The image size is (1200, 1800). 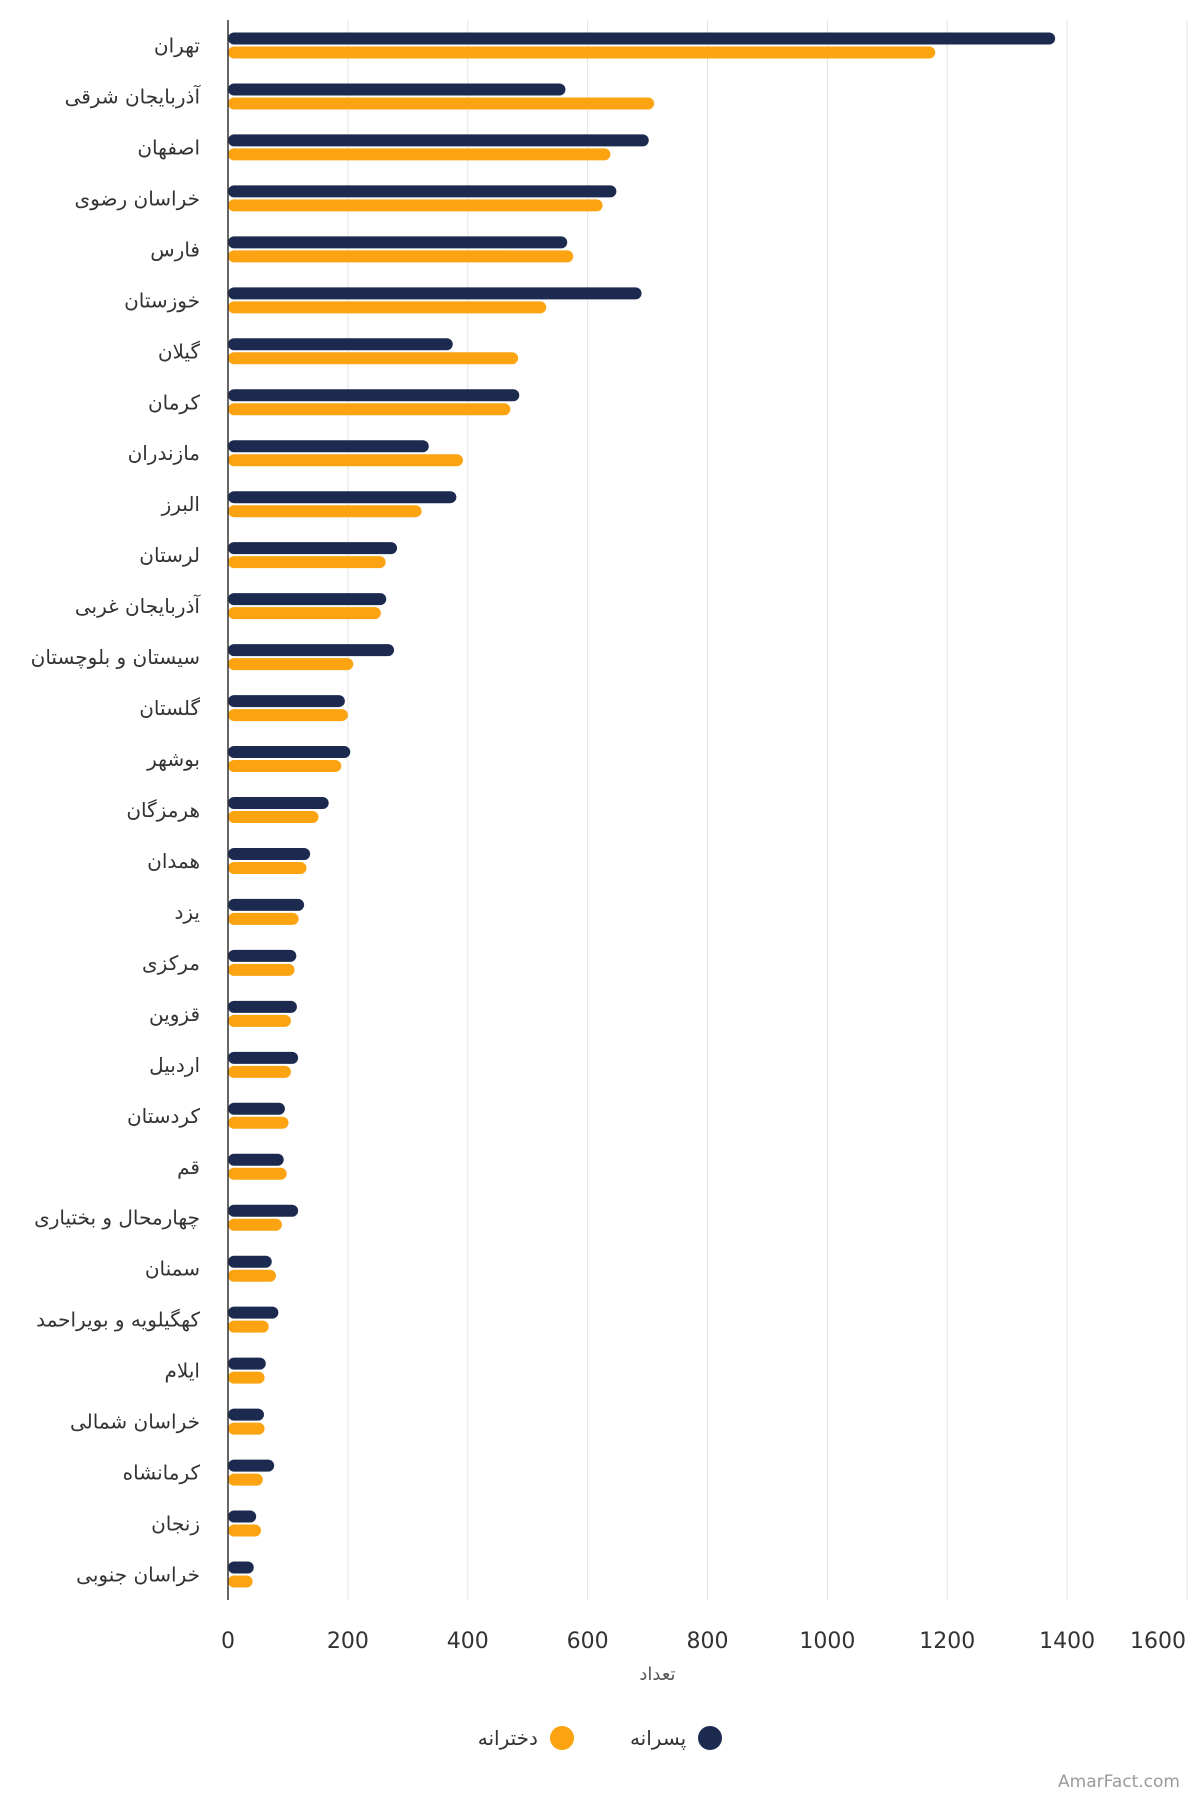 I want to click on category-label-27: خراسان شمالی, so click(x=135, y=1422).